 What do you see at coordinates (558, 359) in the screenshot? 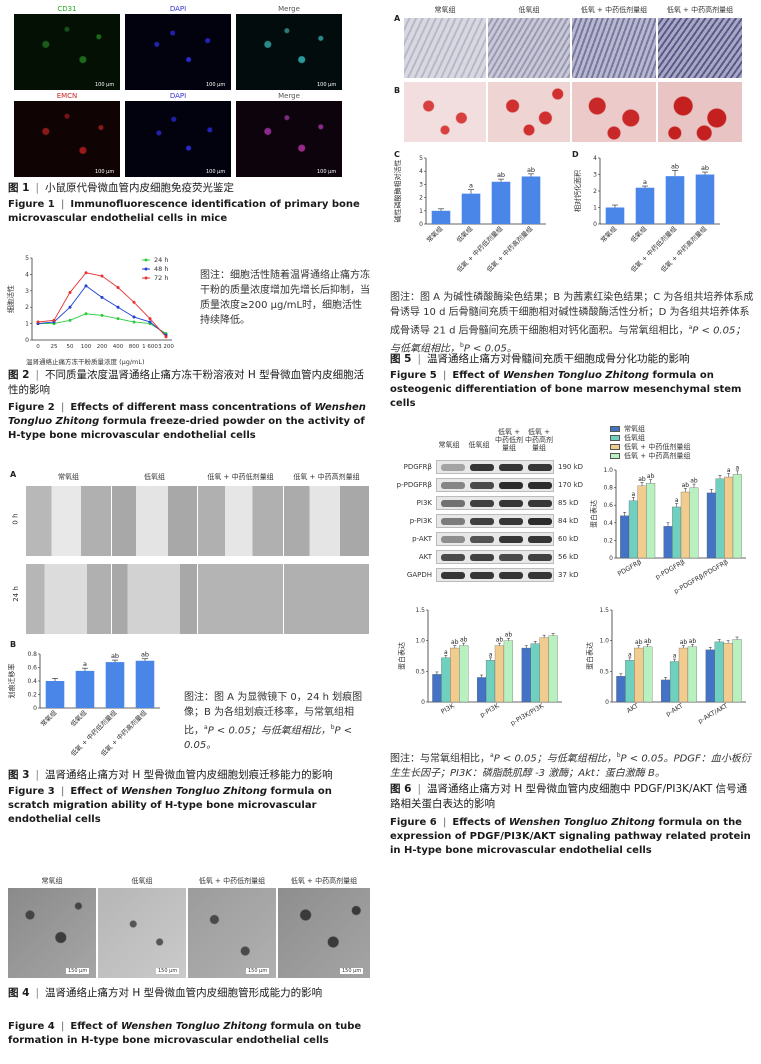
I see `fig5-caption-text: 温肾通络止痛方对骨髓间充质干细胞成骨分化功能的影响` at bounding box center [558, 359].